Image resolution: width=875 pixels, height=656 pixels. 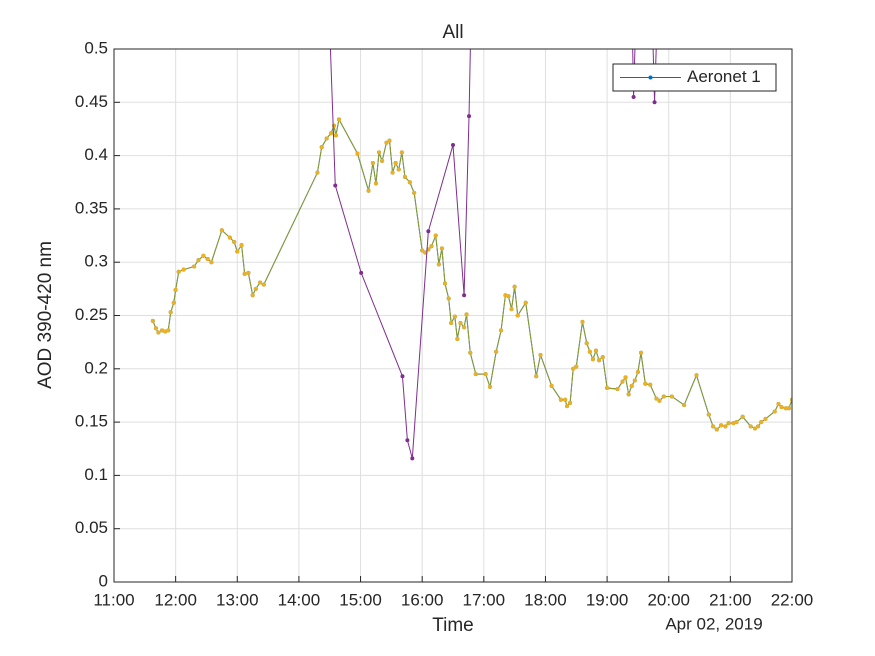 What do you see at coordinates (91, 207) in the screenshot?
I see `y-tick-label: 0.35` at bounding box center [91, 207].